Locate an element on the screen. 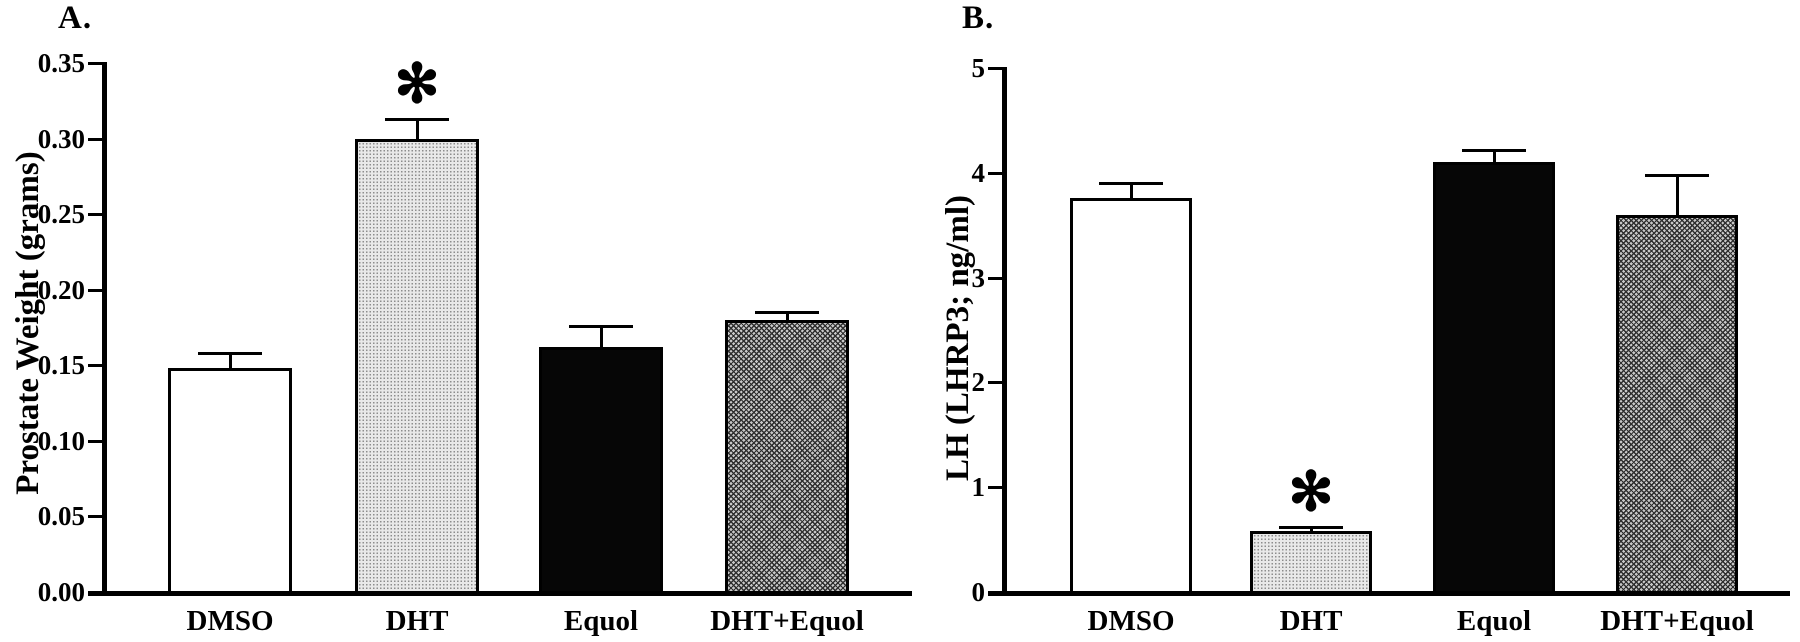 Image resolution: width=1800 pixels, height=642 pixels. panel-a-x-category-label: Equol is located at coordinates (601, 621).